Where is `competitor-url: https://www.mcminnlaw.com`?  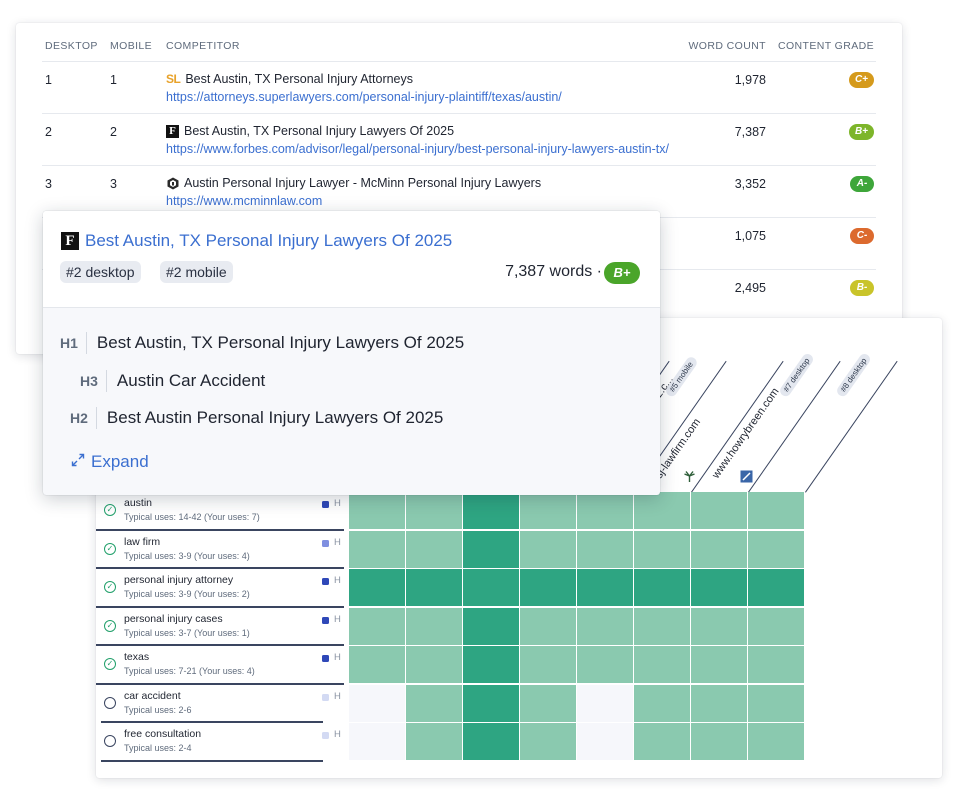
competitor-url: https://www.mcminnlaw.com is located at coordinates (244, 201).